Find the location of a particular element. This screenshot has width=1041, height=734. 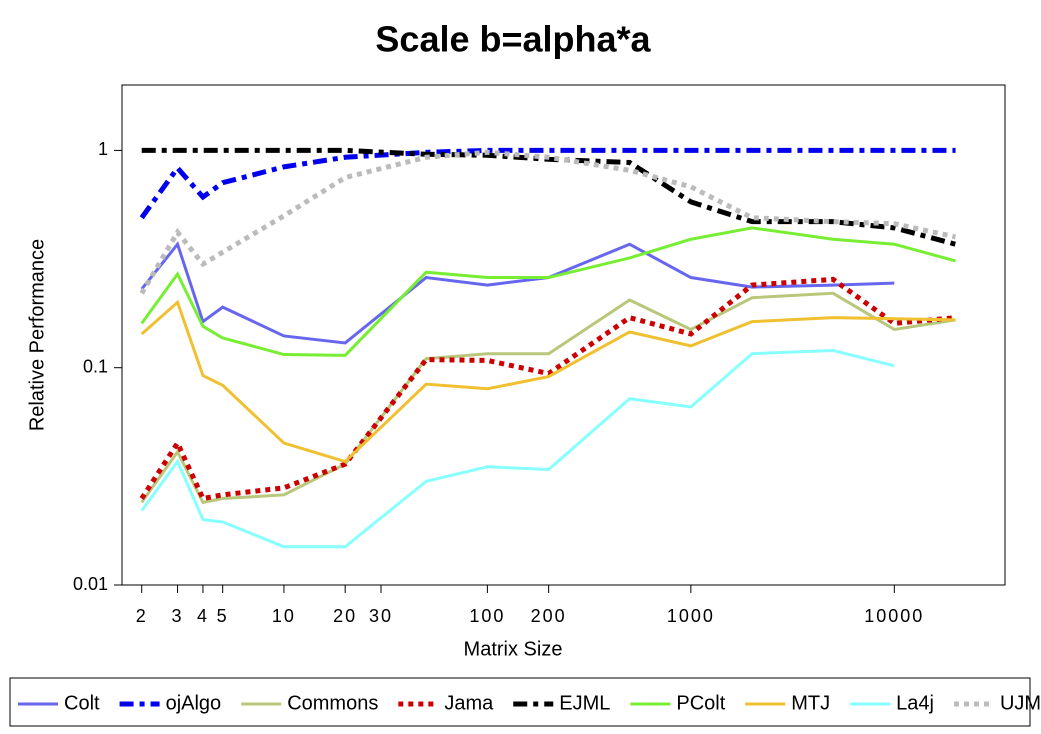

legend-label: MTJ is located at coordinates (810, 703).